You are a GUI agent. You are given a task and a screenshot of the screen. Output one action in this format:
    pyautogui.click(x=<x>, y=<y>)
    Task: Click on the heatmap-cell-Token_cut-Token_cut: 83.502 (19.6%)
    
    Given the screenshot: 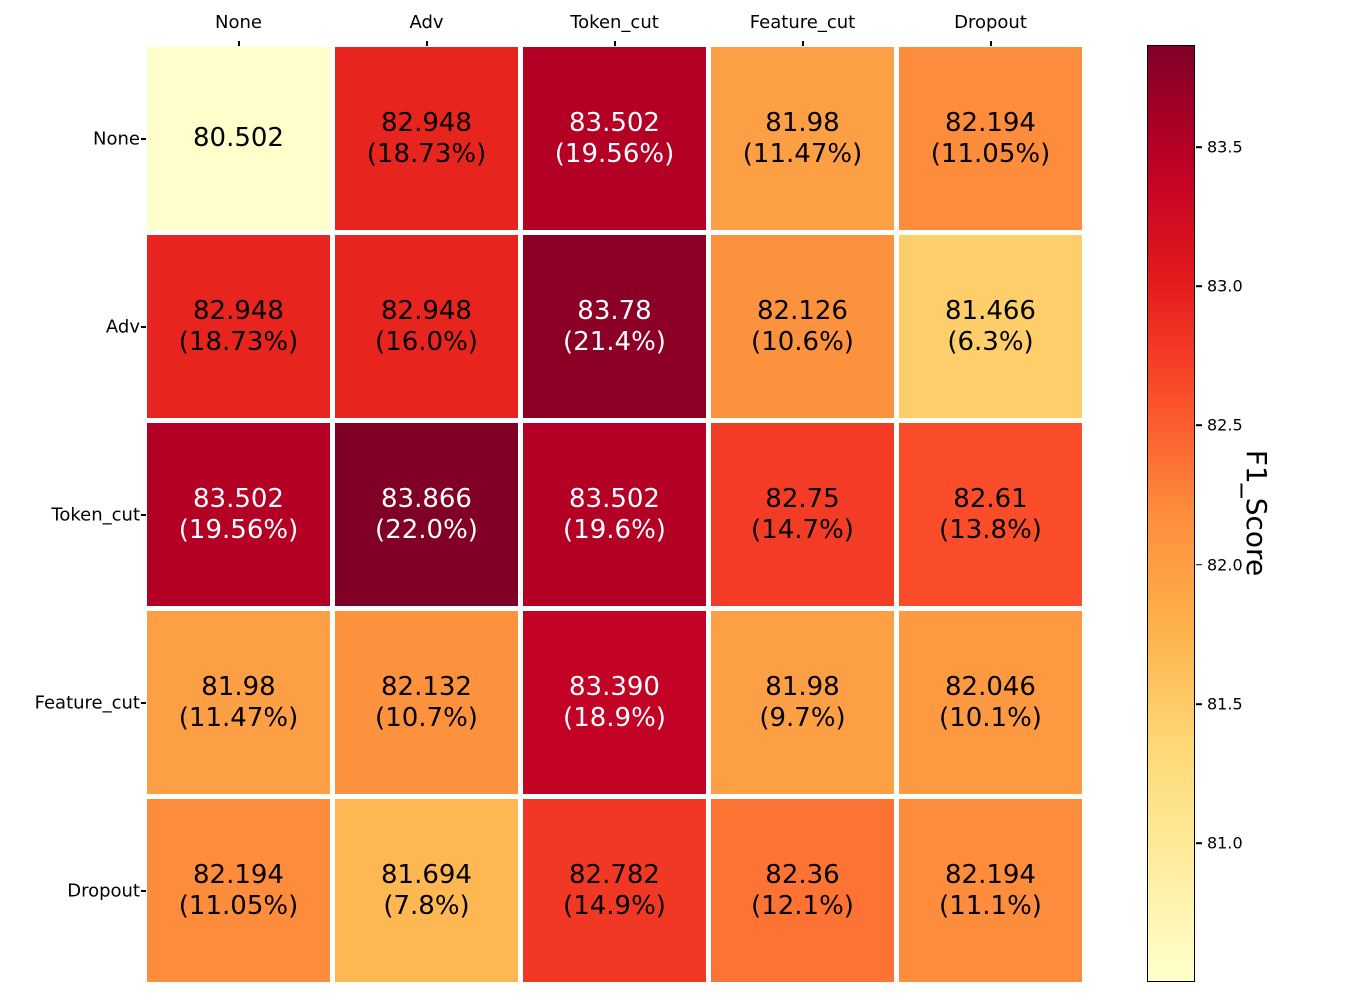 What is the action you would take?
    pyautogui.click(x=614, y=514)
    